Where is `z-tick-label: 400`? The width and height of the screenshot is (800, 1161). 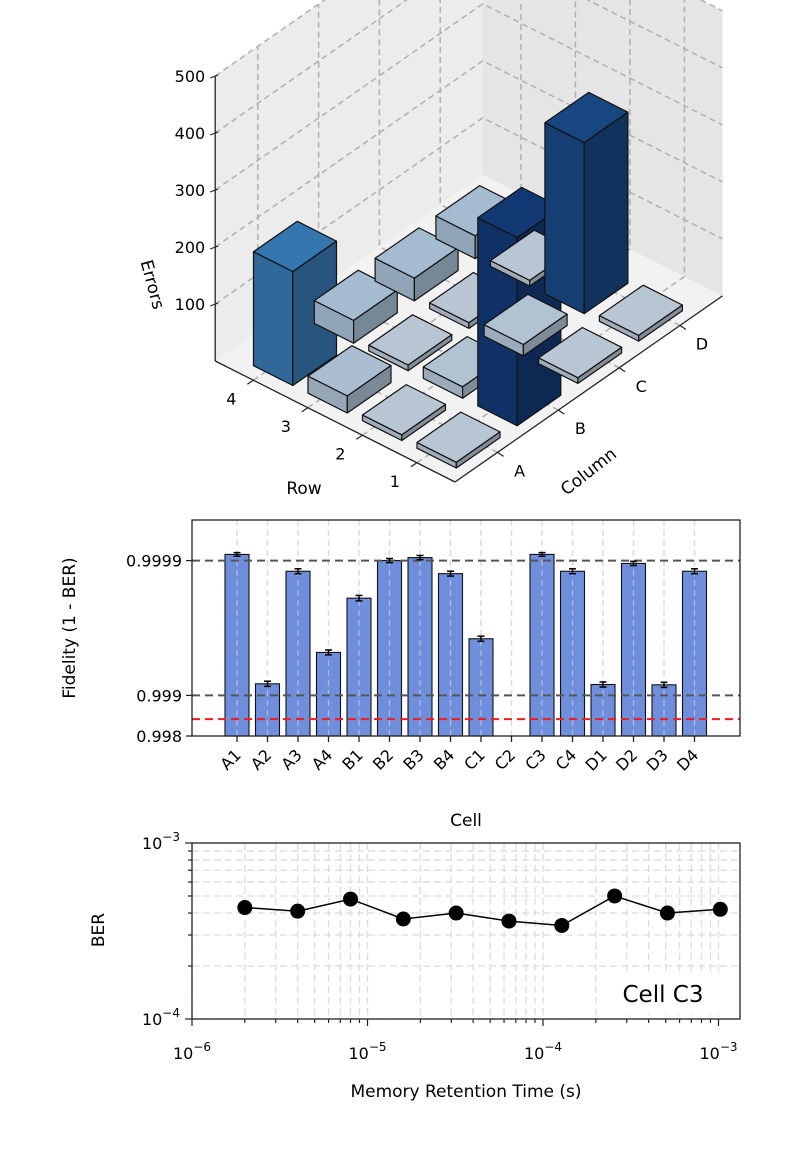 z-tick-label: 400 is located at coordinates (190, 133).